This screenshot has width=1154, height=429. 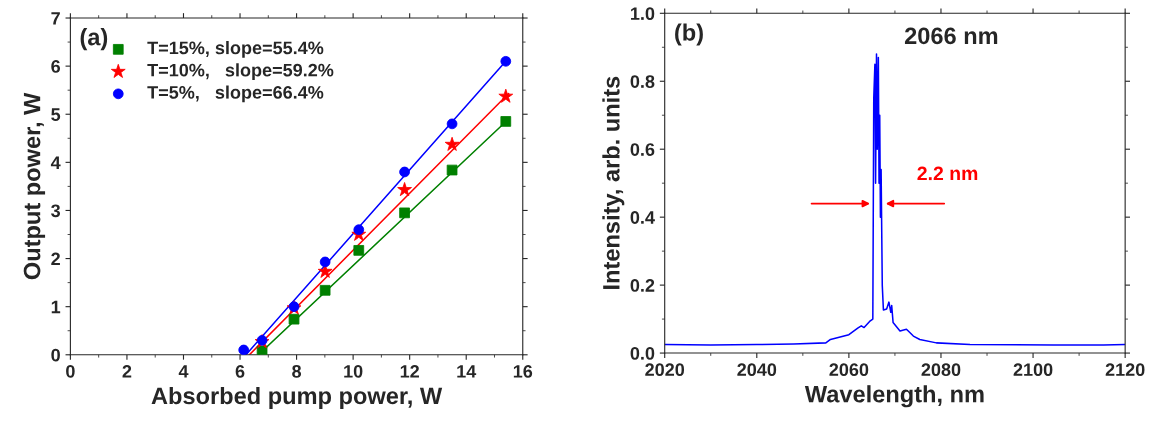 I want to click on x-tick-label: 2, so click(x=127, y=371).